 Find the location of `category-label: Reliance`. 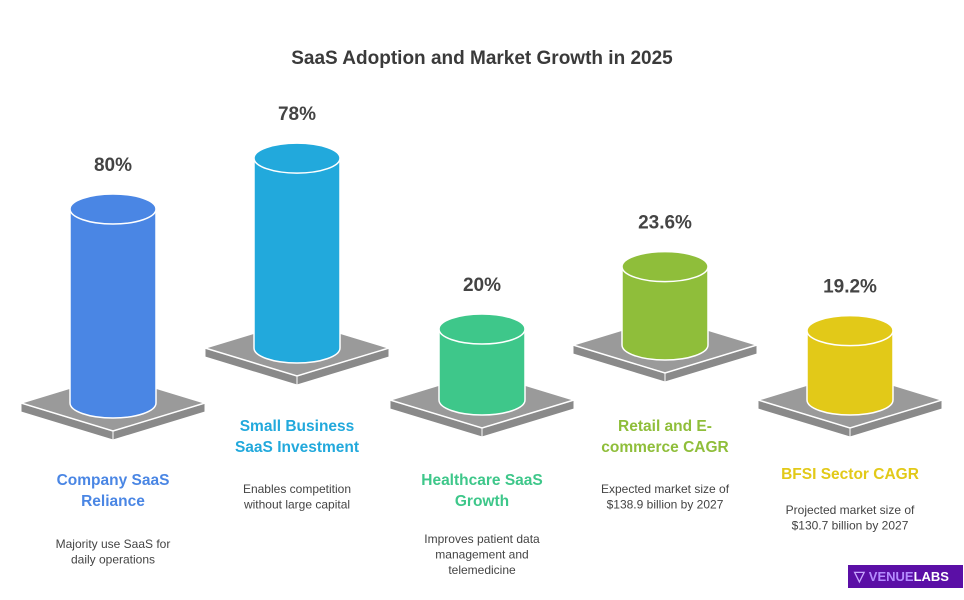

category-label: Reliance is located at coordinates (113, 501).